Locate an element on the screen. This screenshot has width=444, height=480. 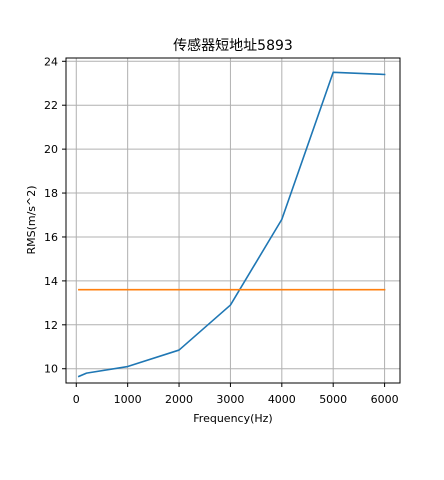
x-axis: 0 1000 2000 3000 4000 5000 6000 is located at coordinates (236, 394).